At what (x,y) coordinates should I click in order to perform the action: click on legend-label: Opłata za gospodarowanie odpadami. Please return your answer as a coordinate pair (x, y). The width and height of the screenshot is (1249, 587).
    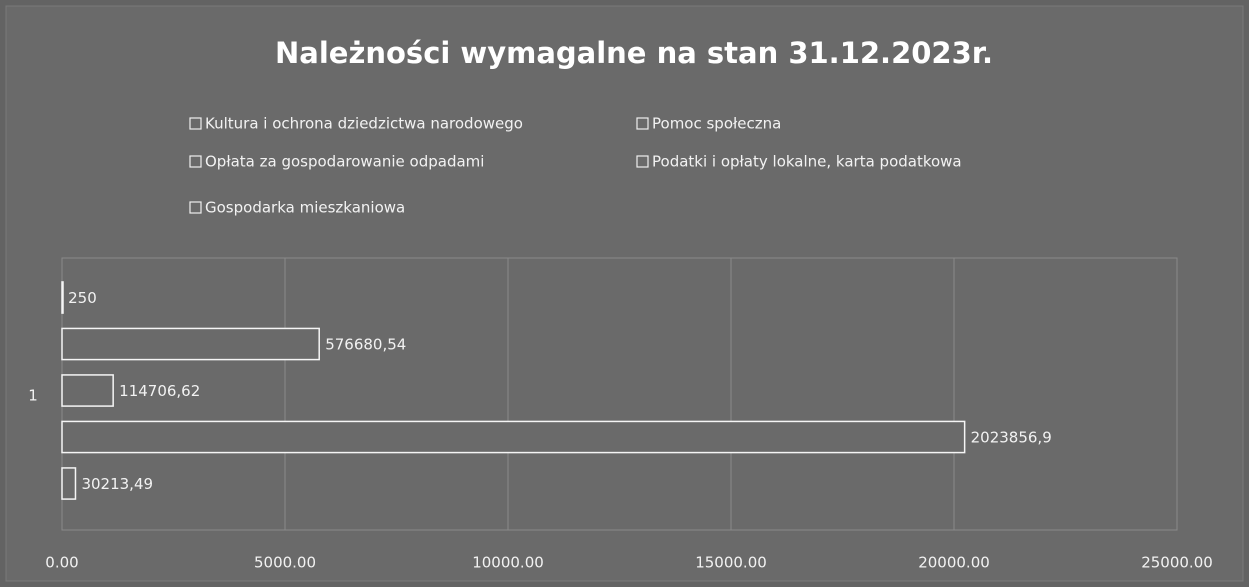
    Looking at the image, I should click on (344, 162).